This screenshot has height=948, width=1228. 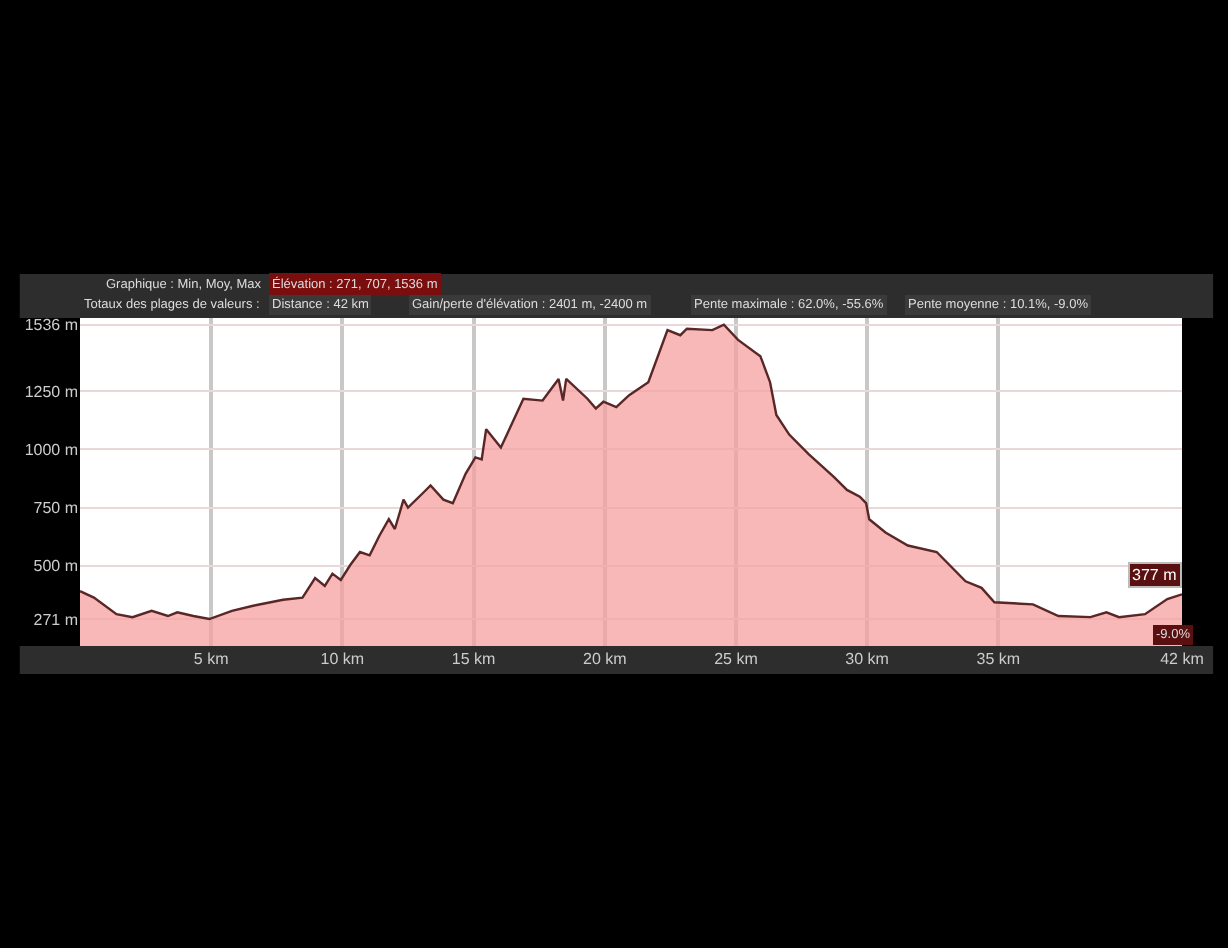 What do you see at coordinates (56, 619) in the screenshot?
I see `y-tick-label: 271 m` at bounding box center [56, 619].